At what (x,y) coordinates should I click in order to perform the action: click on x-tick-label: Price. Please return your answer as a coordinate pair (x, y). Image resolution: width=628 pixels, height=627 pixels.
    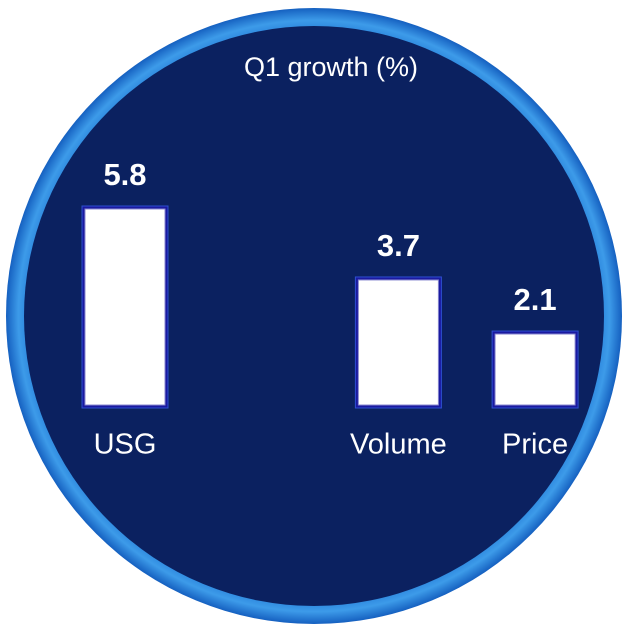
    Looking at the image, I should click on (535, 445).